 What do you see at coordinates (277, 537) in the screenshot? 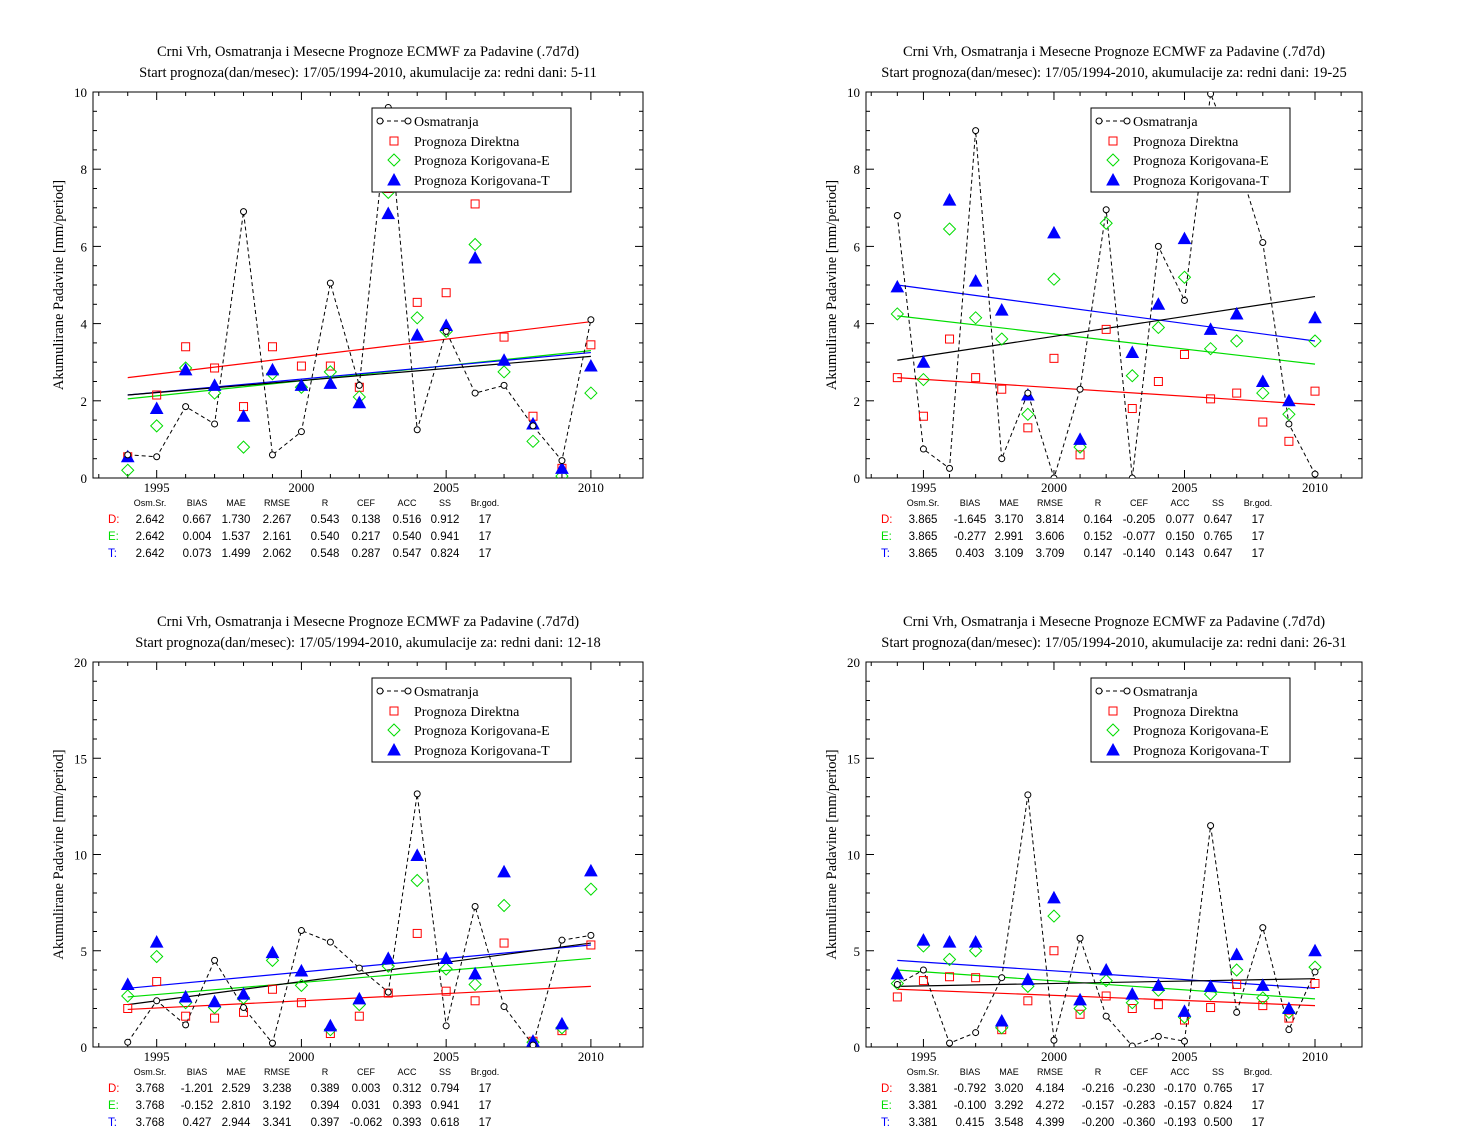
I see `stats-cell: 2.161` at bounding box center [277, 537].